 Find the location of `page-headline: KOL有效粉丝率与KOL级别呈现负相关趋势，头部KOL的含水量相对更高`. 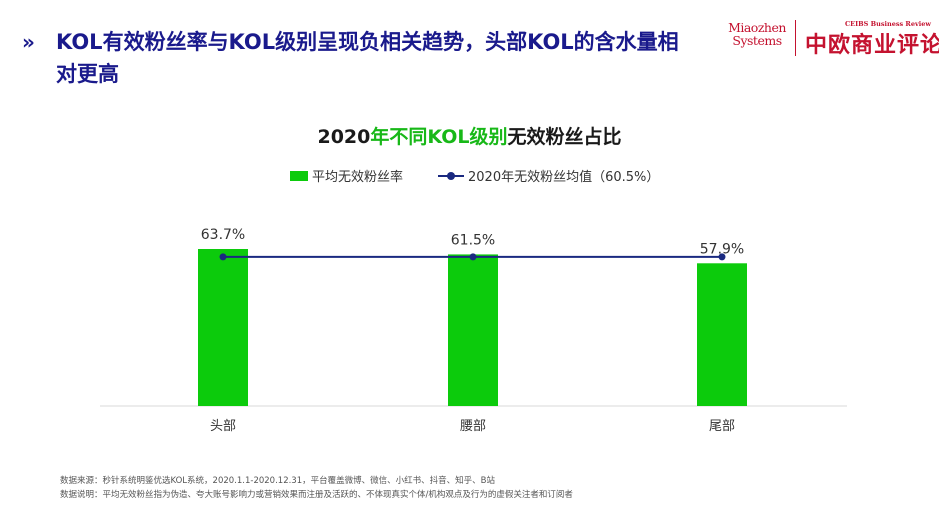

page-headline: KOL有效粉丝率与KOL级别呈现负相关趋势，头部KOL的含水量相对更高 is located at coordinates (367, 58).